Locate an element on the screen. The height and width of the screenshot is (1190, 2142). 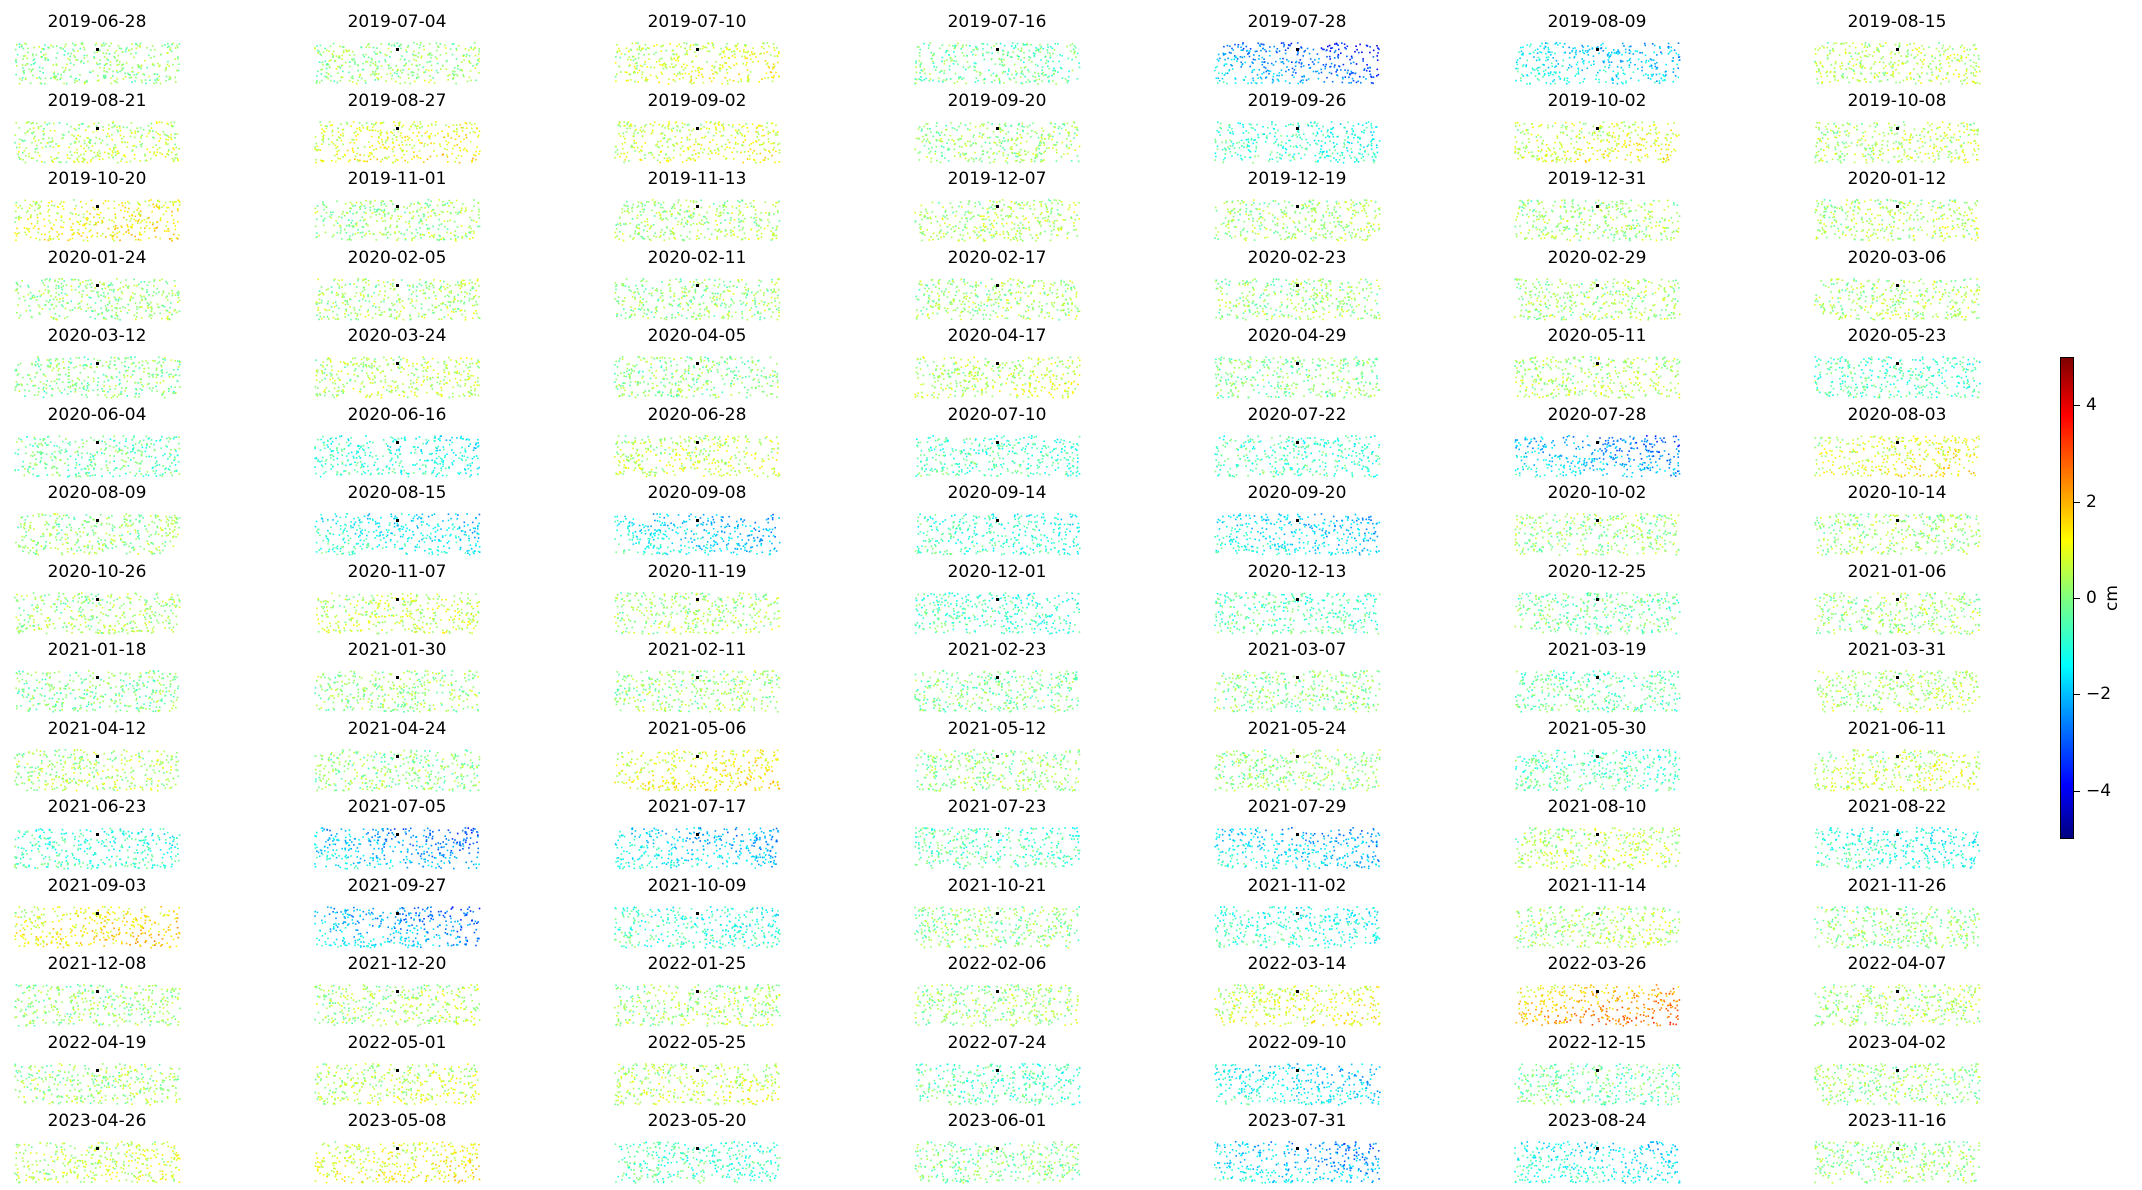
panel-title: 2019-09-20 is located at coordinates (997, 101).